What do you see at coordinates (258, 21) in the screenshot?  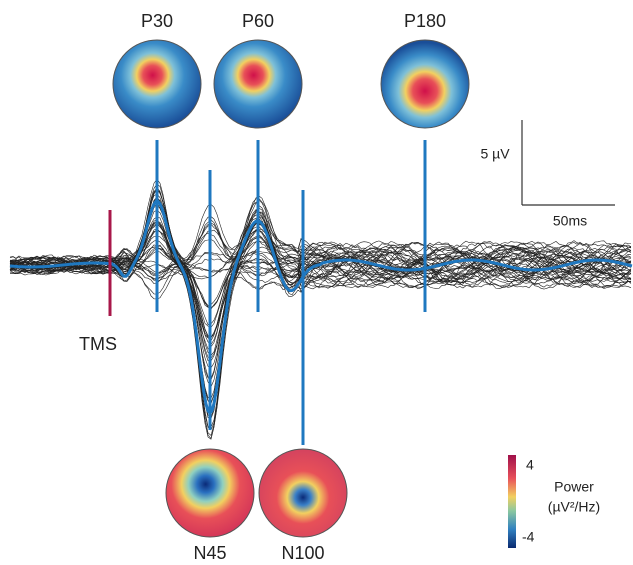 I see `peak-label: P60` at bounding box center [258, 21].